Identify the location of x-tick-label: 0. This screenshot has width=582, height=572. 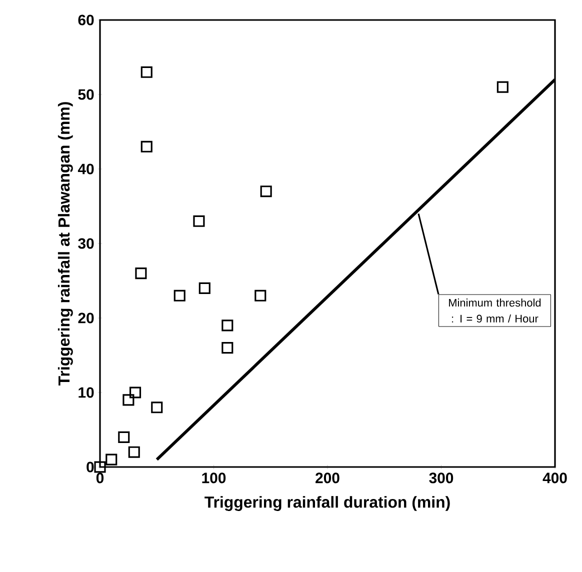
(100, 478).